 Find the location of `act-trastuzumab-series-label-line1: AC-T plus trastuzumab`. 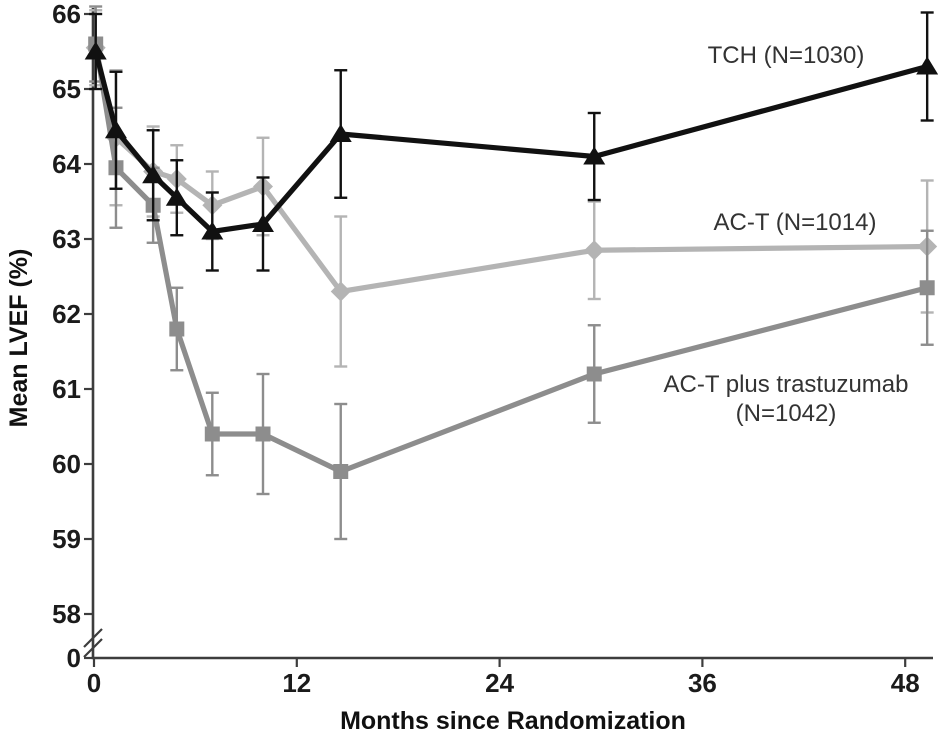

act-trastuzumab-series-label-line1: AC-T plus trastuzumab is located at coordinates (786, 384).